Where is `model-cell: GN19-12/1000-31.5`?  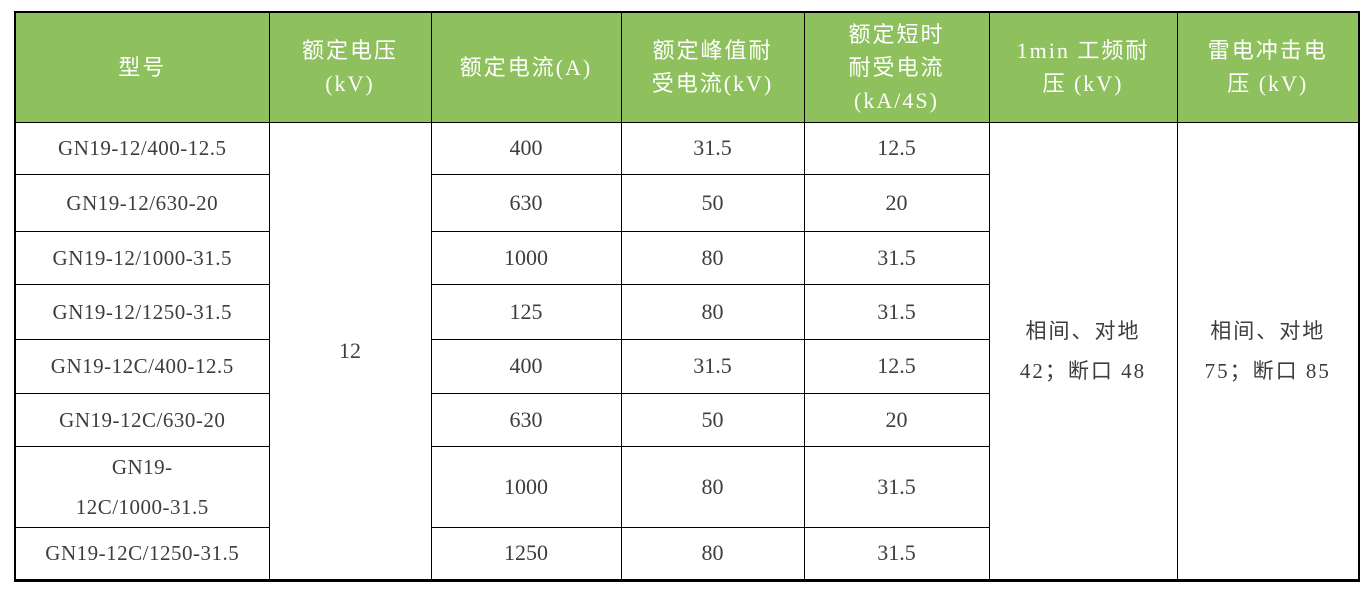 model-cell: GN19-12/1000-31.5 is located at coordinates (142, 257).